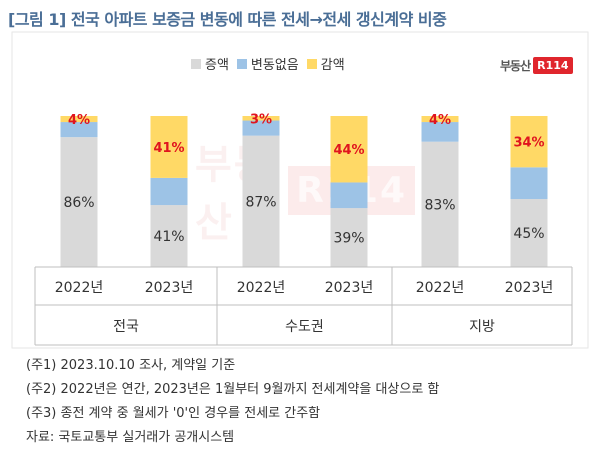 This screenshot has width=600, height=476. I want to click on legend-label-decrease: 감액, so click(332, 65).